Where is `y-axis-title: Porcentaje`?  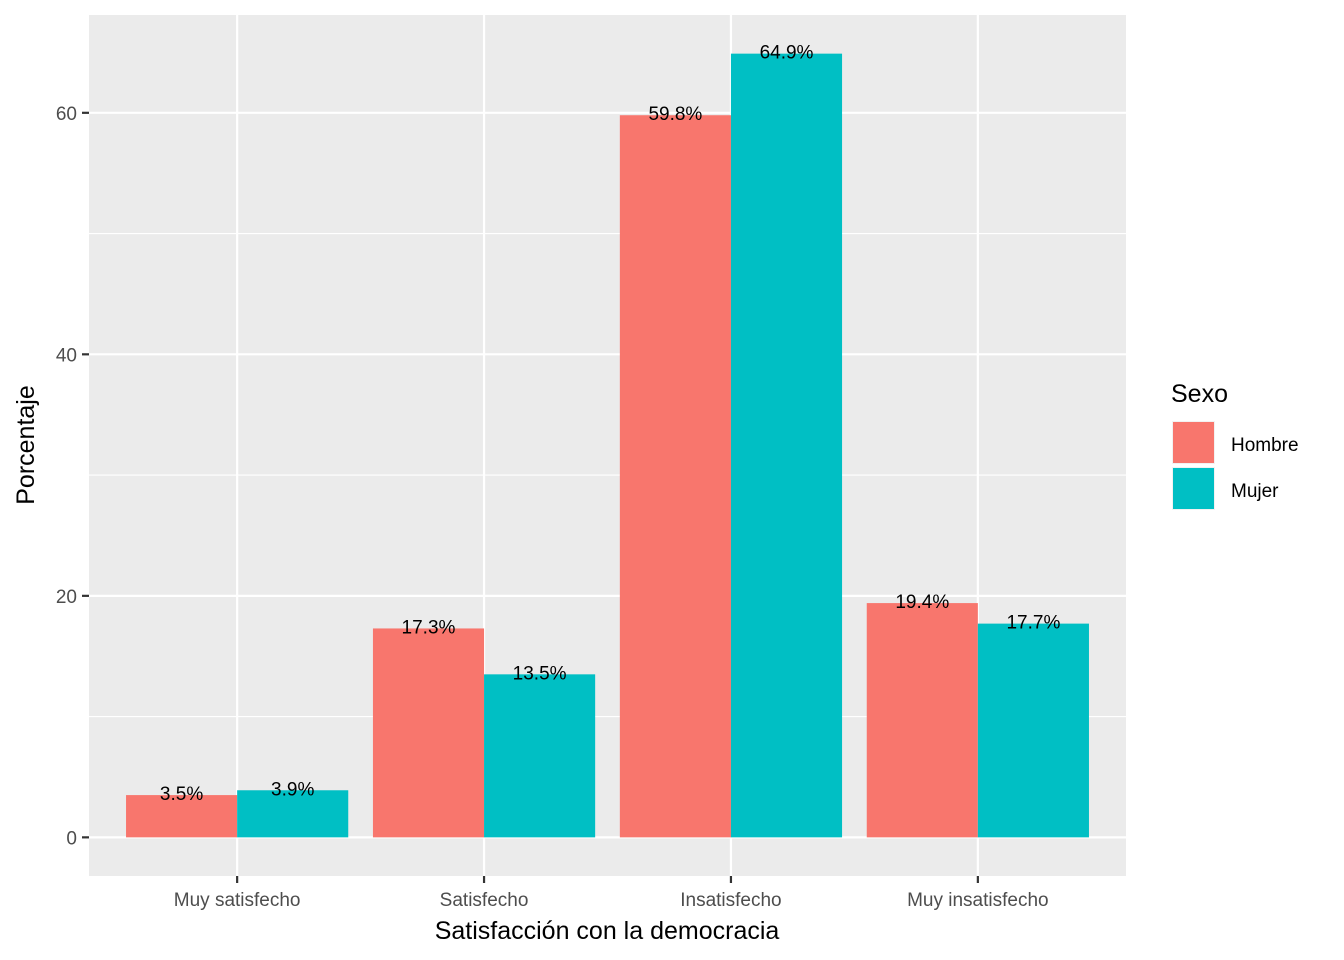 y-axis-title: Porcentaje is located at coordinates (26, 445).